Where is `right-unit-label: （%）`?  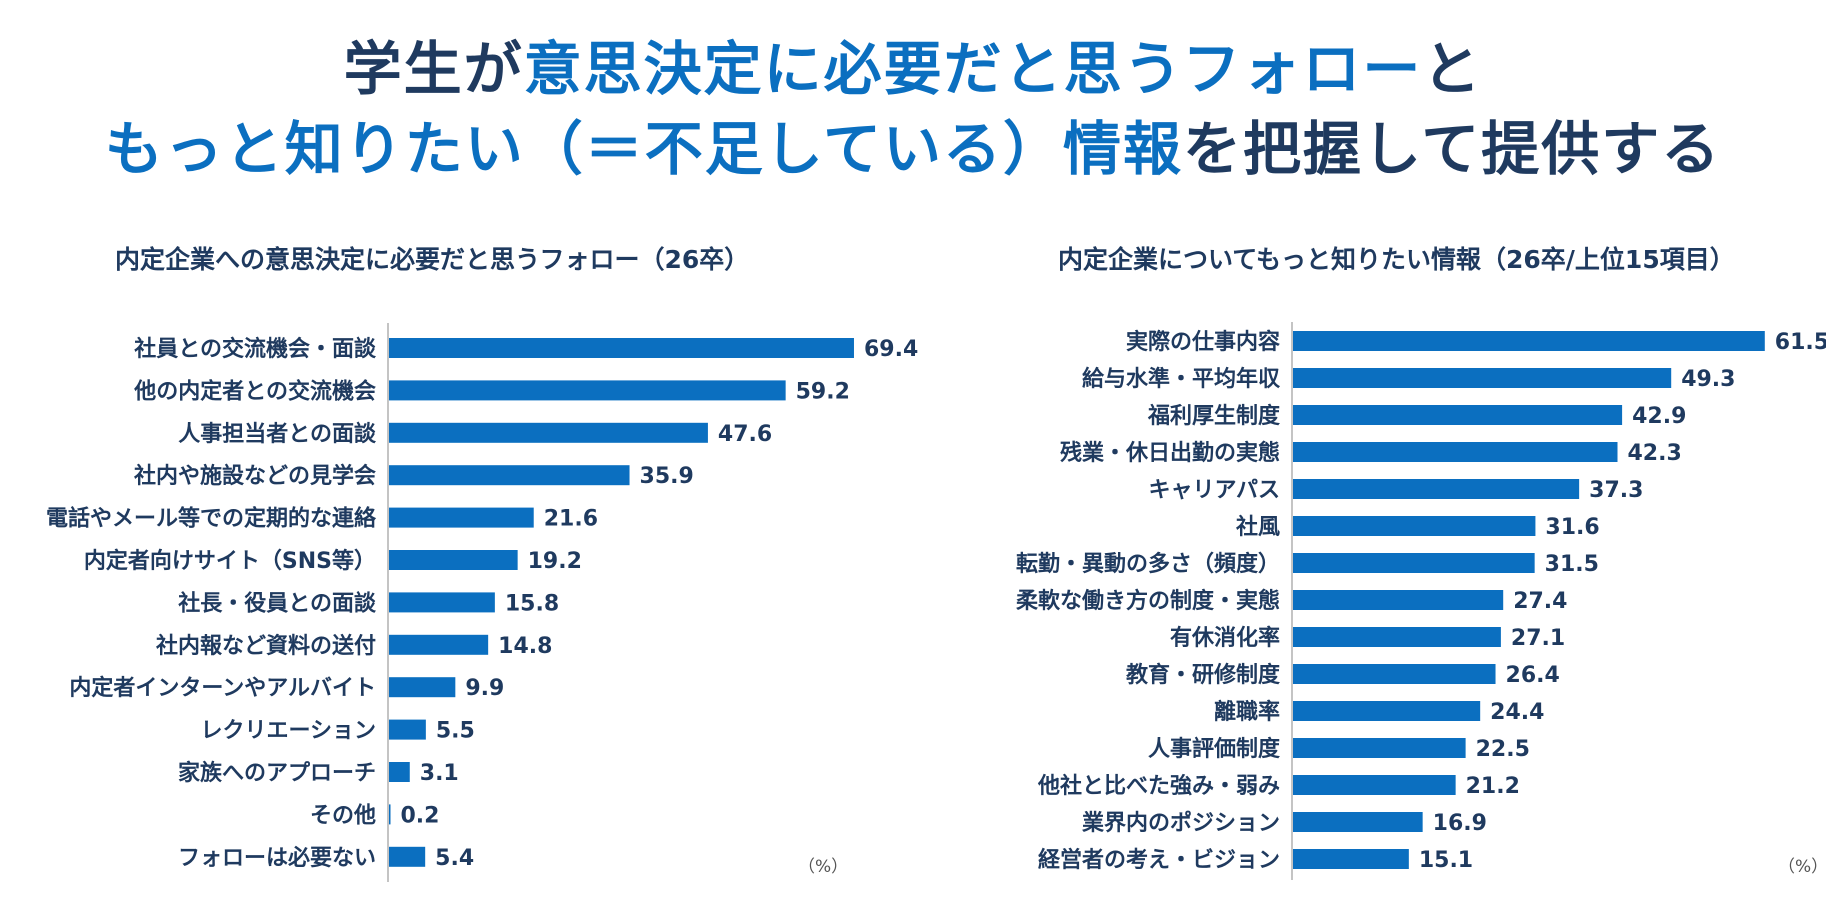 right-unit-label: （%） is located at coordinates (1802, 867).